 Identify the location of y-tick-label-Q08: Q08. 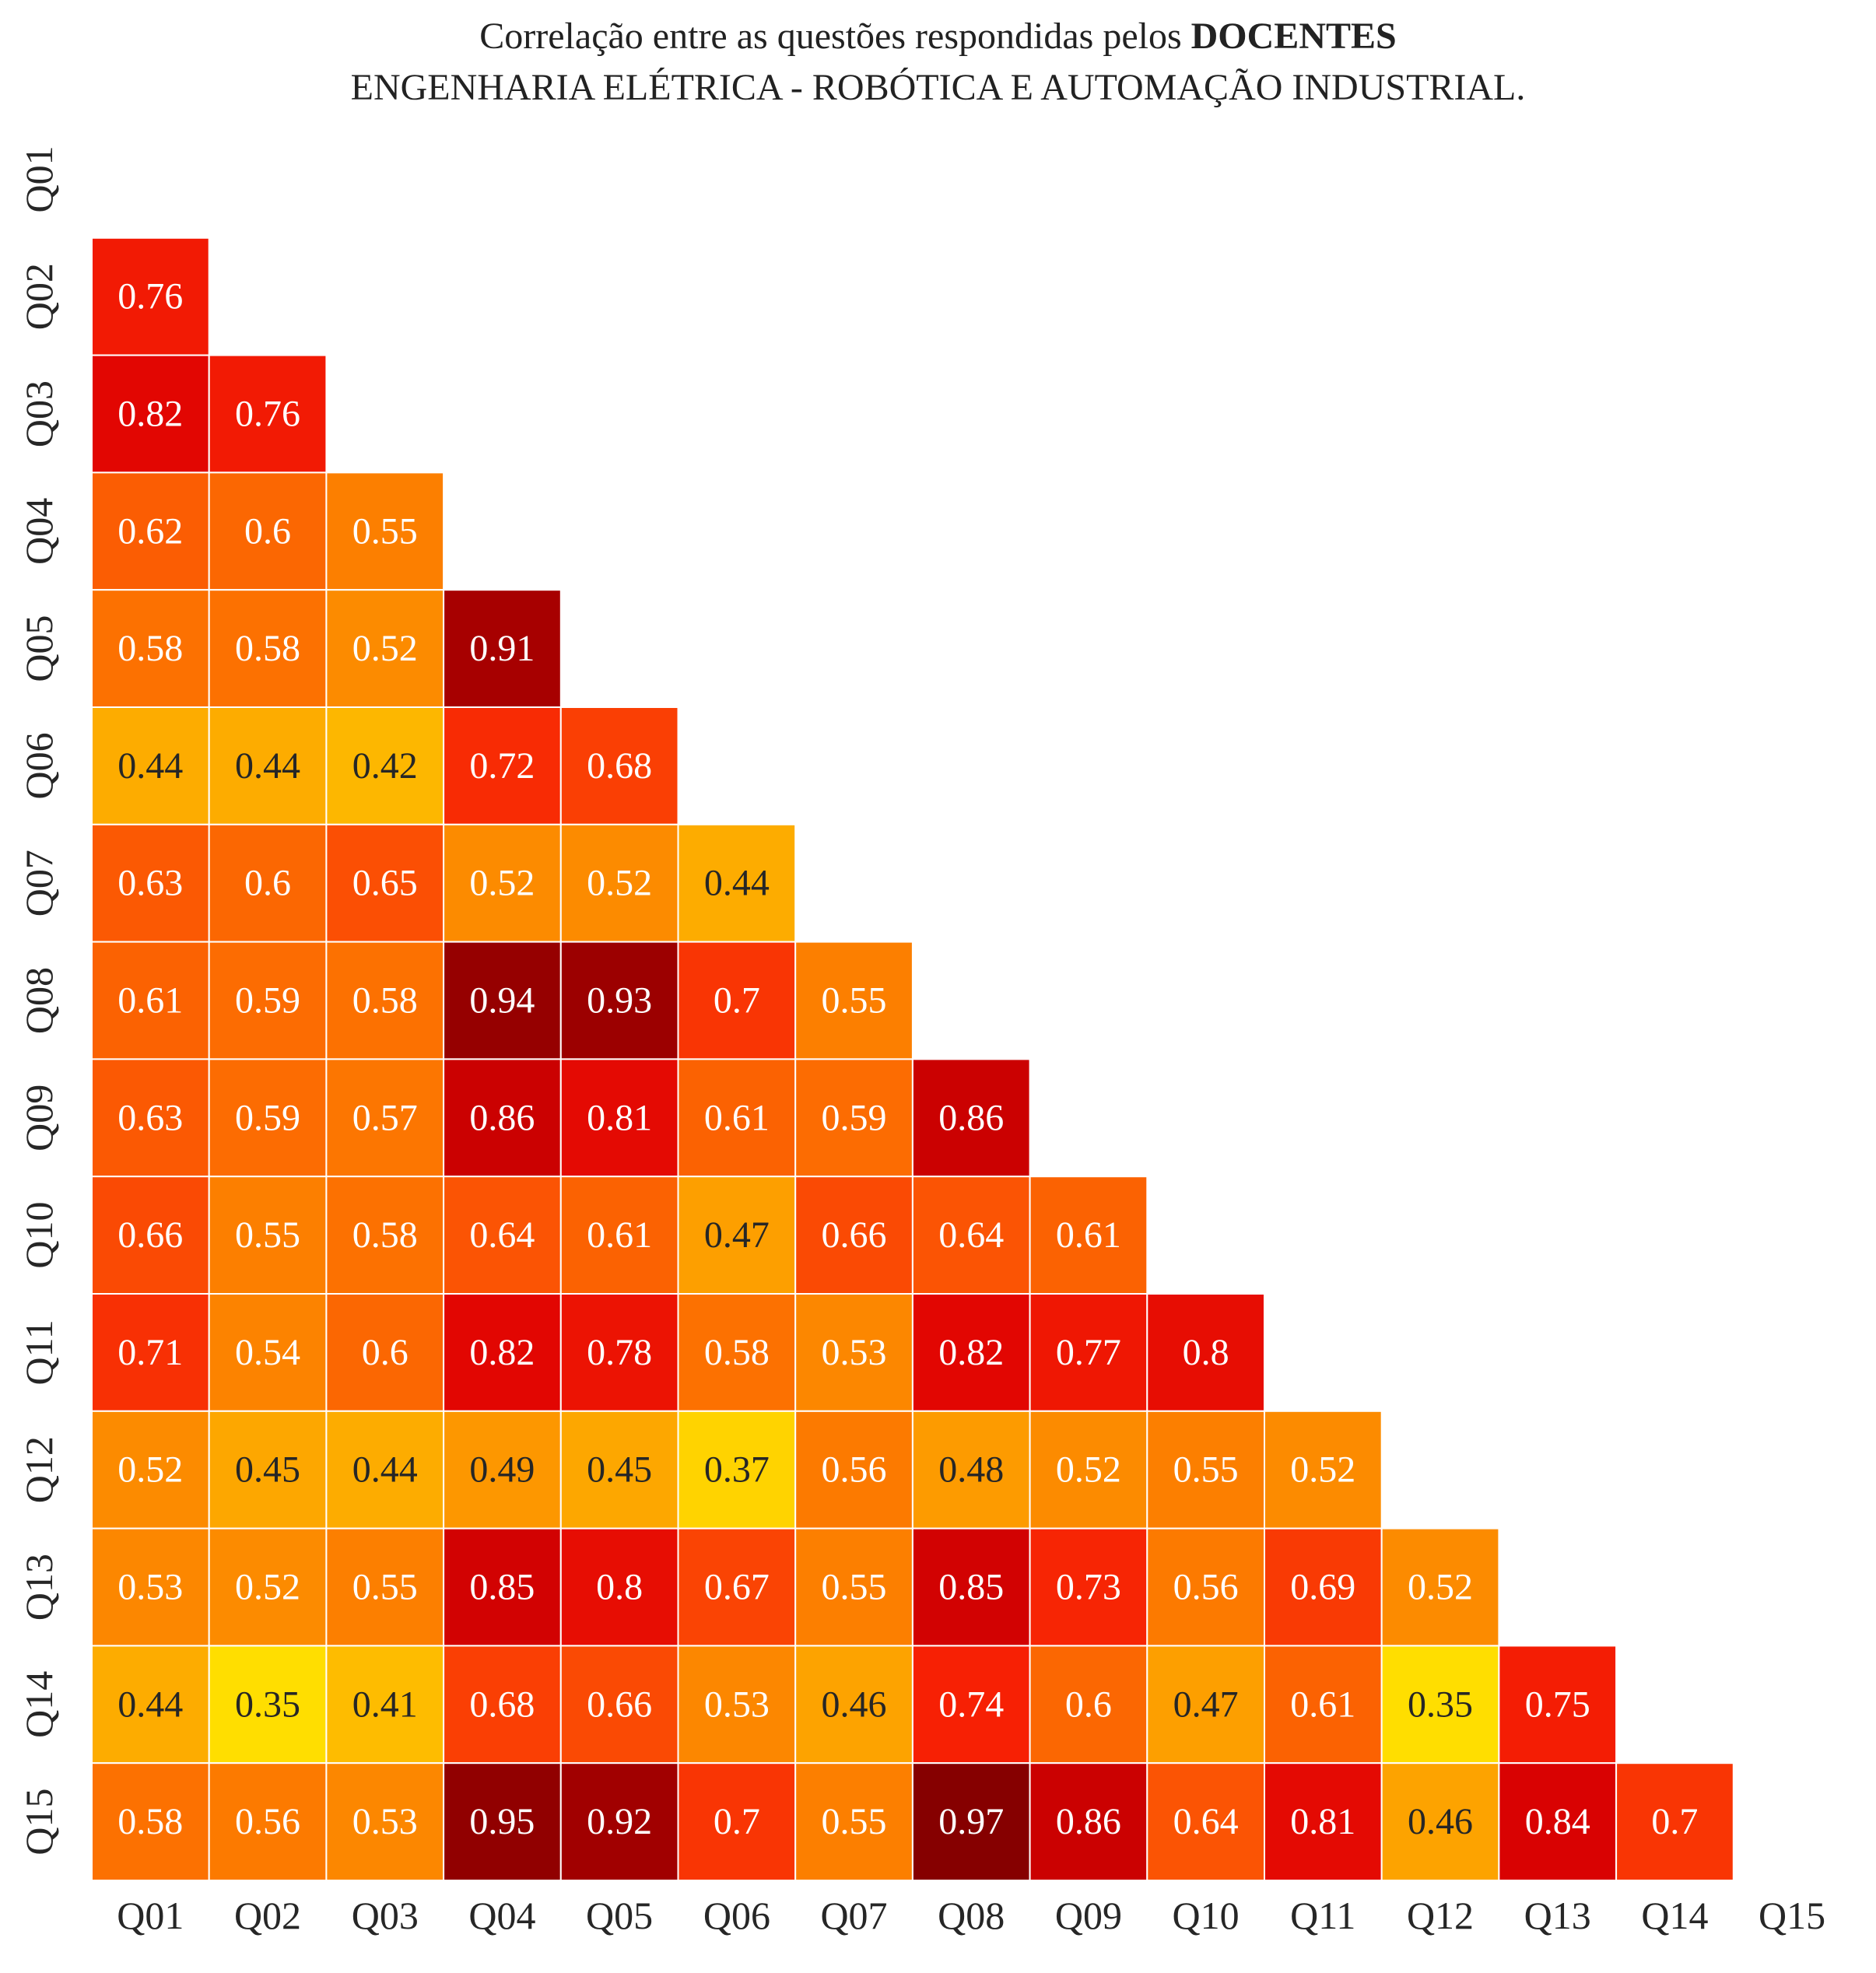
(39, 1000).